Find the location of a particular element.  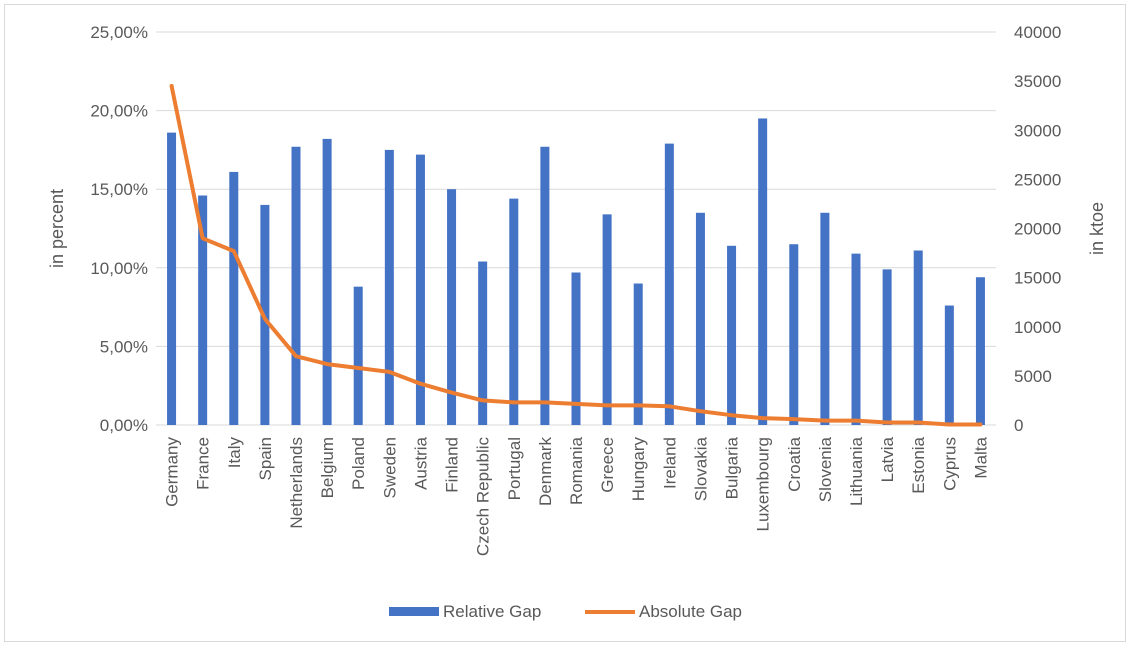

category-label-italy: Italy is located at coordinates (234, 453).